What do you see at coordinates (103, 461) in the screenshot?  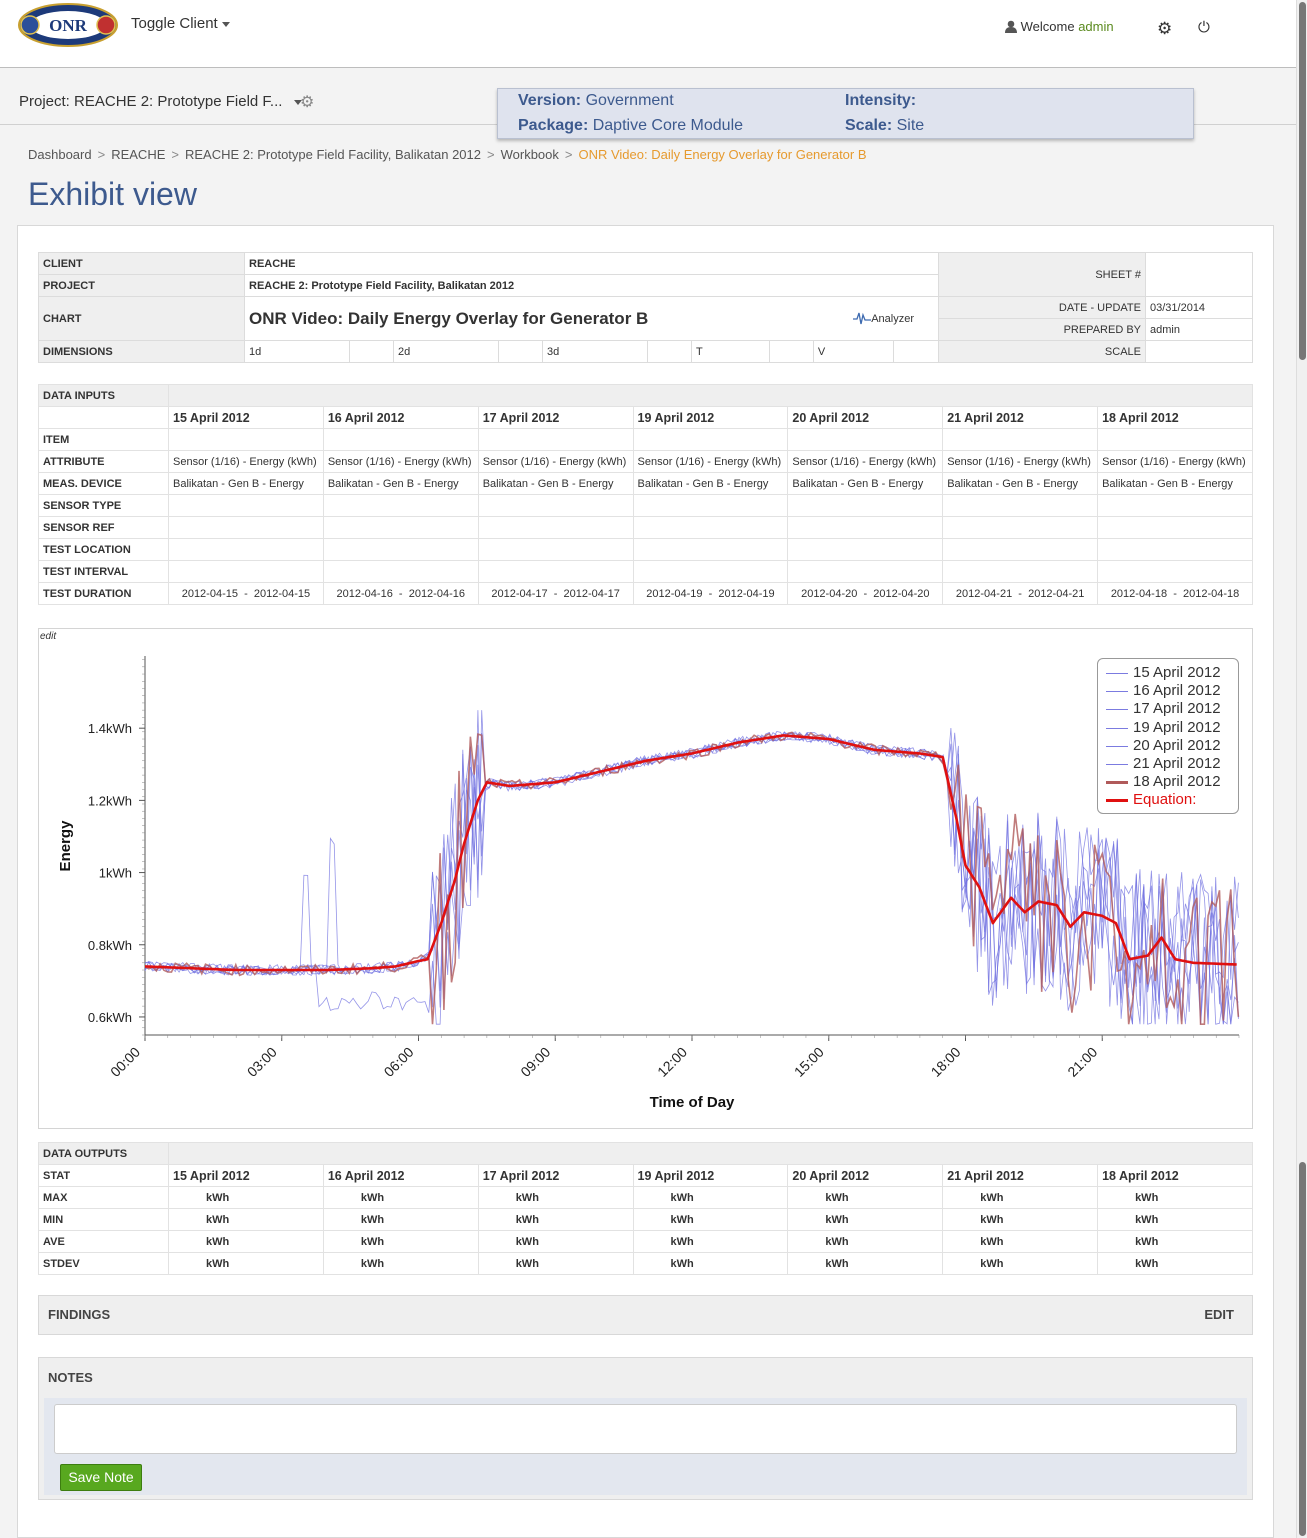 I see `row-label-attribute: ATTRIBUTE` at bounding box center [103, 461].